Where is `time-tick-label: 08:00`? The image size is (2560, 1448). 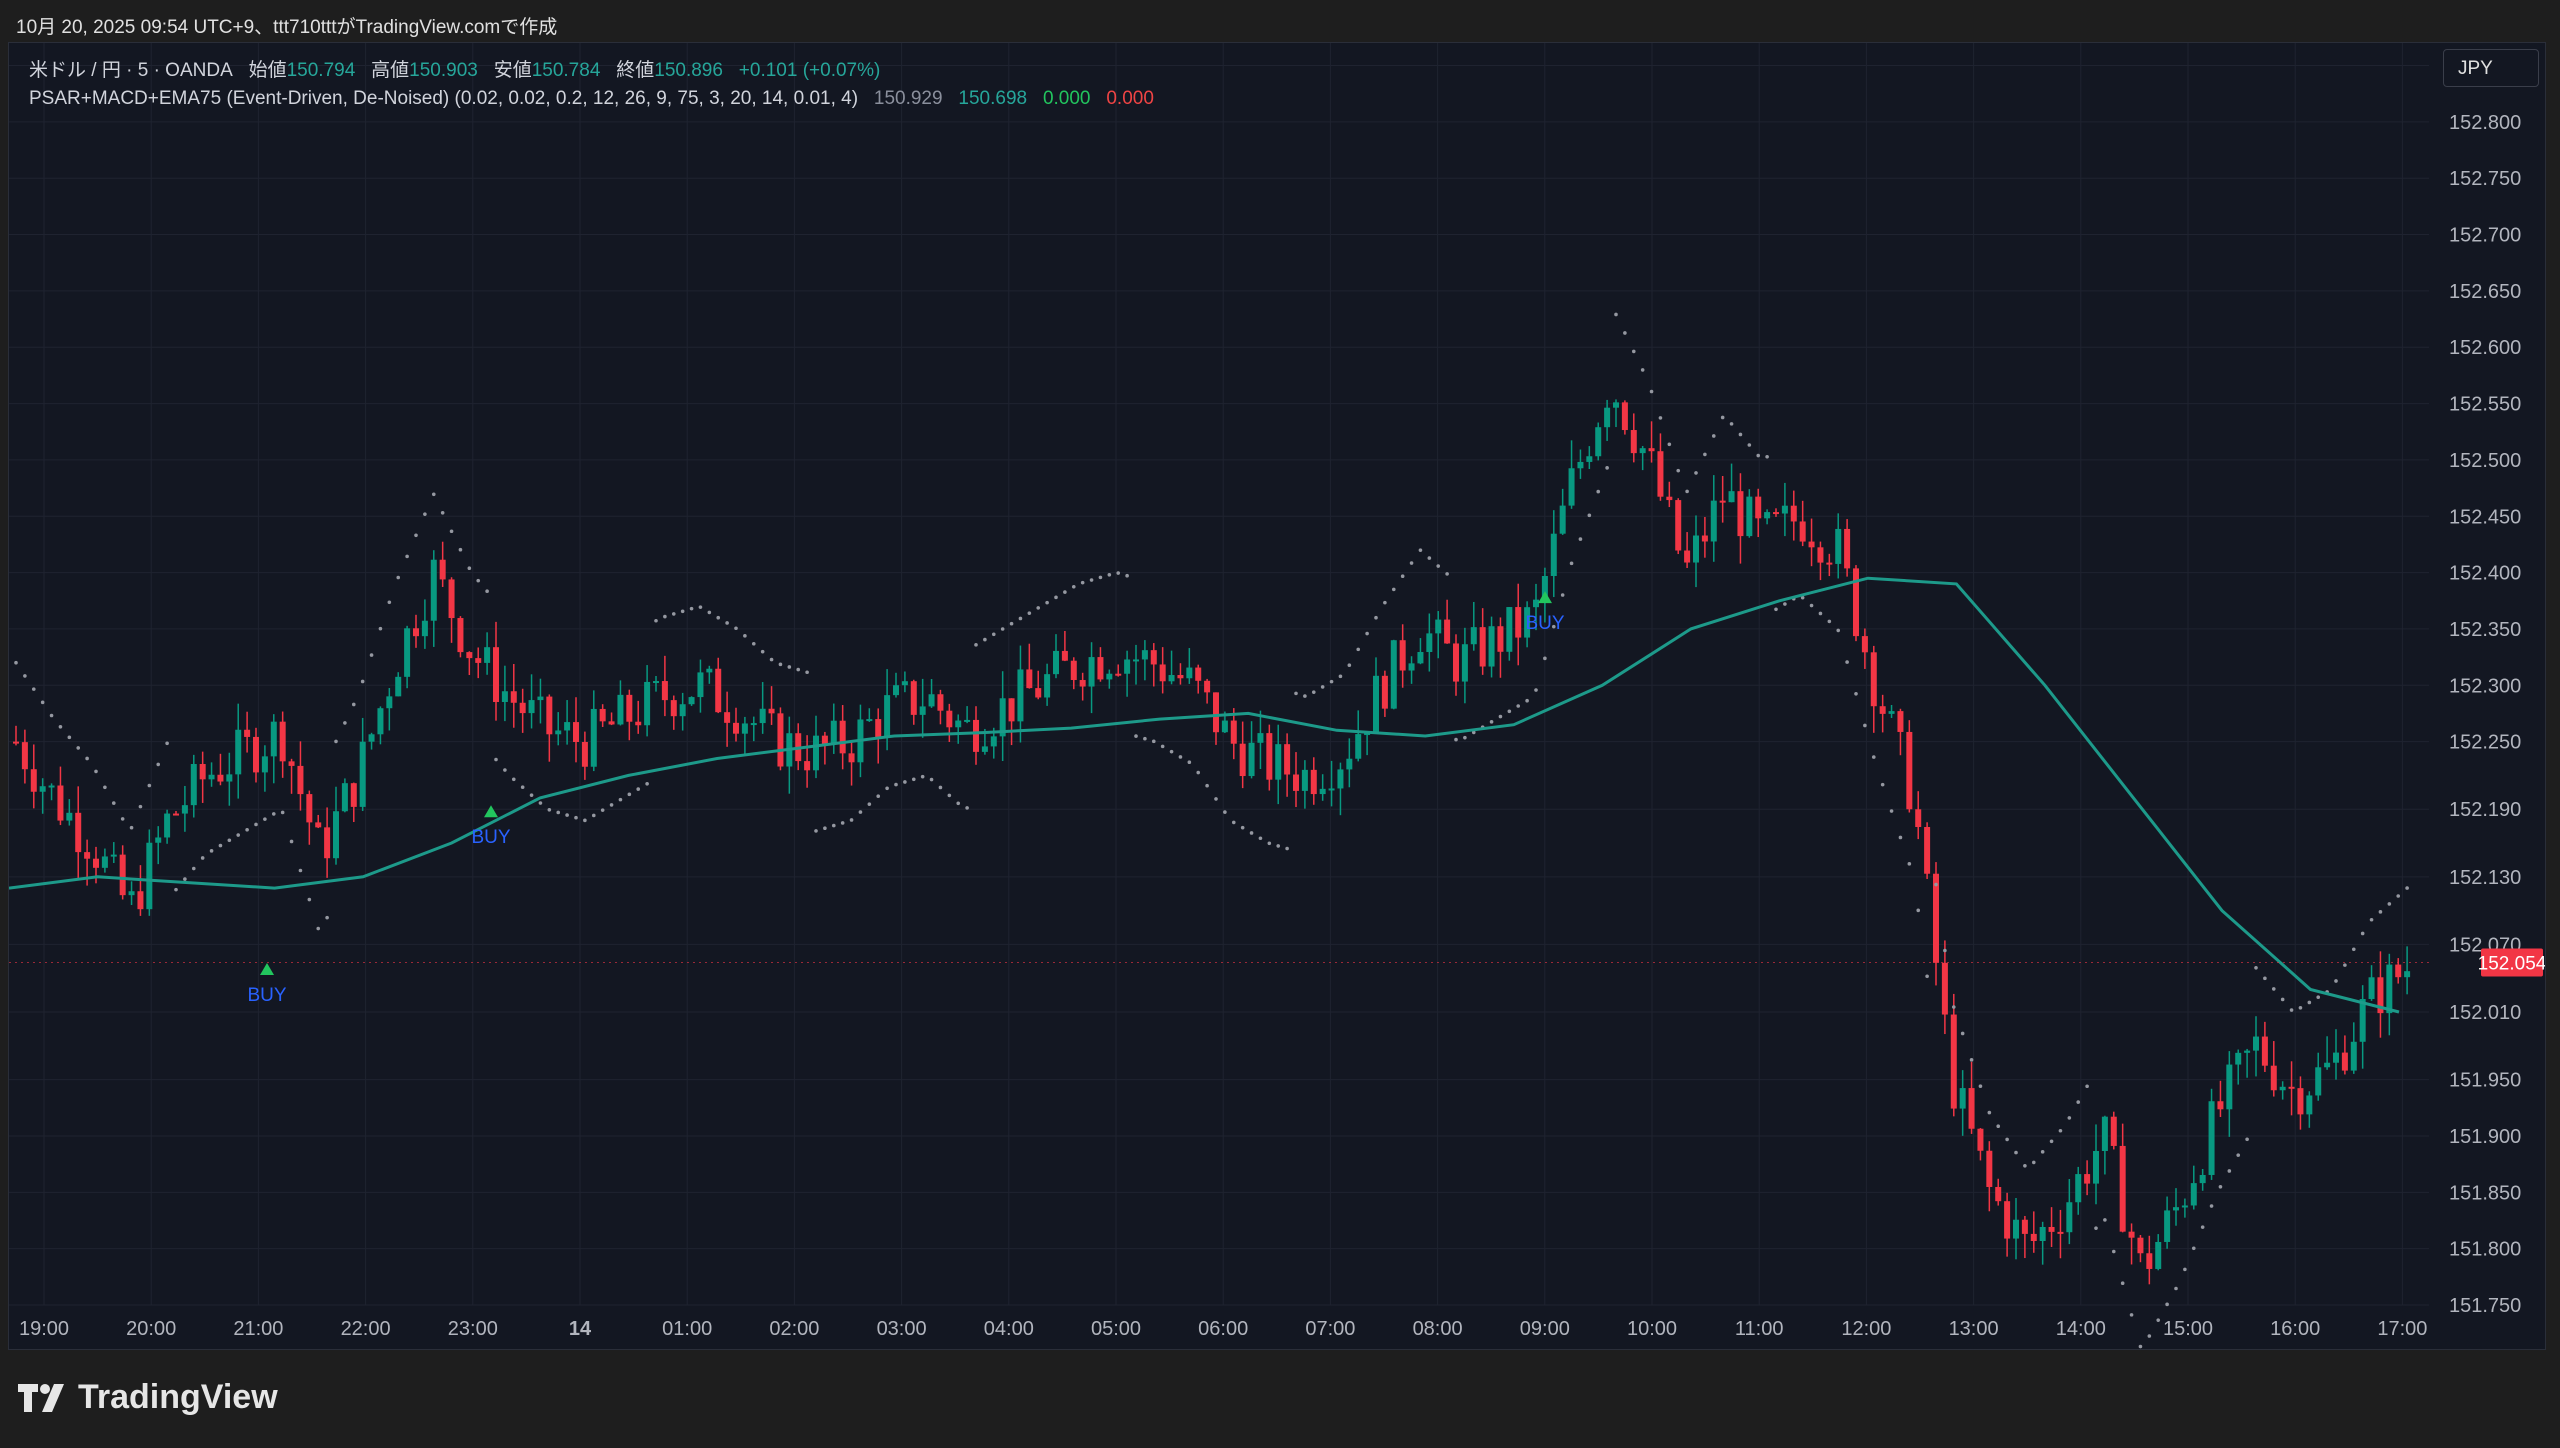
time-tick-label: 08:00 is located at coordinates (1438, 1329).